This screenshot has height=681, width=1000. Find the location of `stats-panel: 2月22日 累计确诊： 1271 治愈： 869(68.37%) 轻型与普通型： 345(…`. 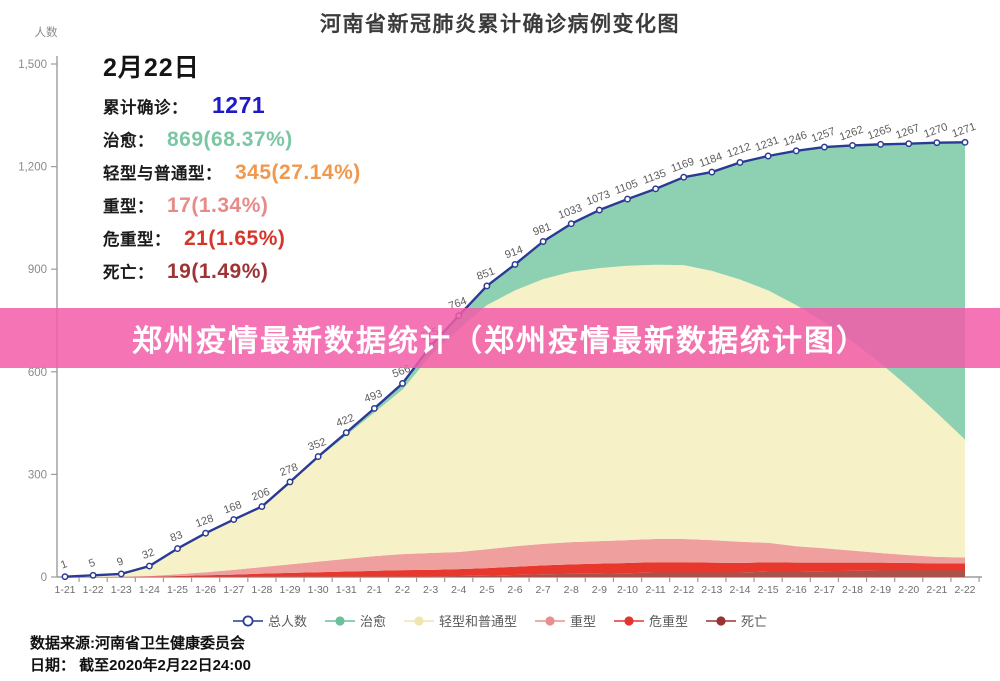

stats-panel: 2月22日 累计确诊： 1271 治愈： 869(68.37%) 轻型与普通型： 345(… is located at coordinates (232, 166).